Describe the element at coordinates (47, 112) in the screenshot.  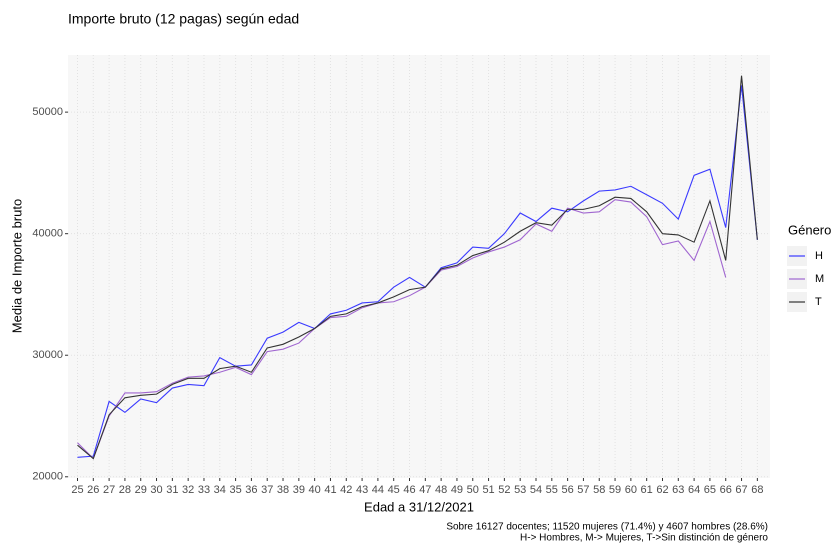
I see `y-tick-label: 50000` at that location.